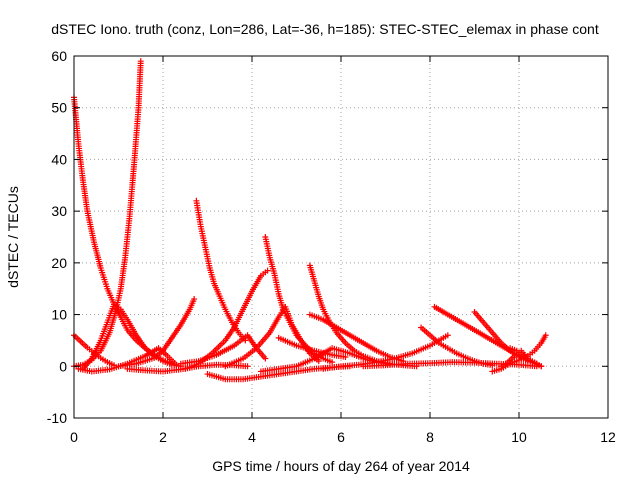 This screenshot has height=480, width=640. Describe the element at coordinates (430, 437) in the screenshot. I see `x-tick-label: 8` at that location.